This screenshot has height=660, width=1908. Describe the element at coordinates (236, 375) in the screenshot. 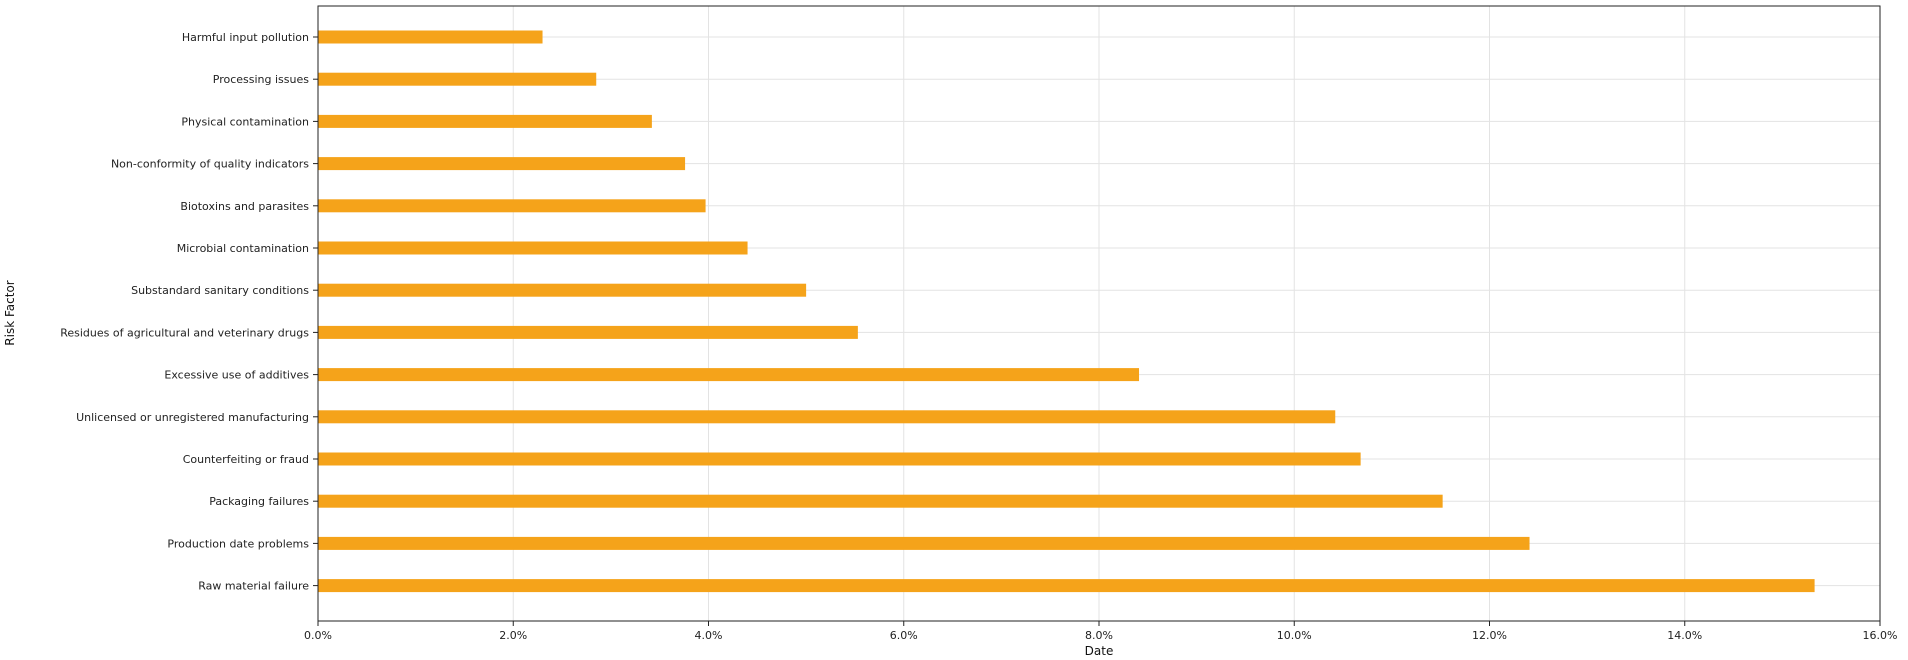

I see `y-tick-label: Excessive use of additives` at that location.